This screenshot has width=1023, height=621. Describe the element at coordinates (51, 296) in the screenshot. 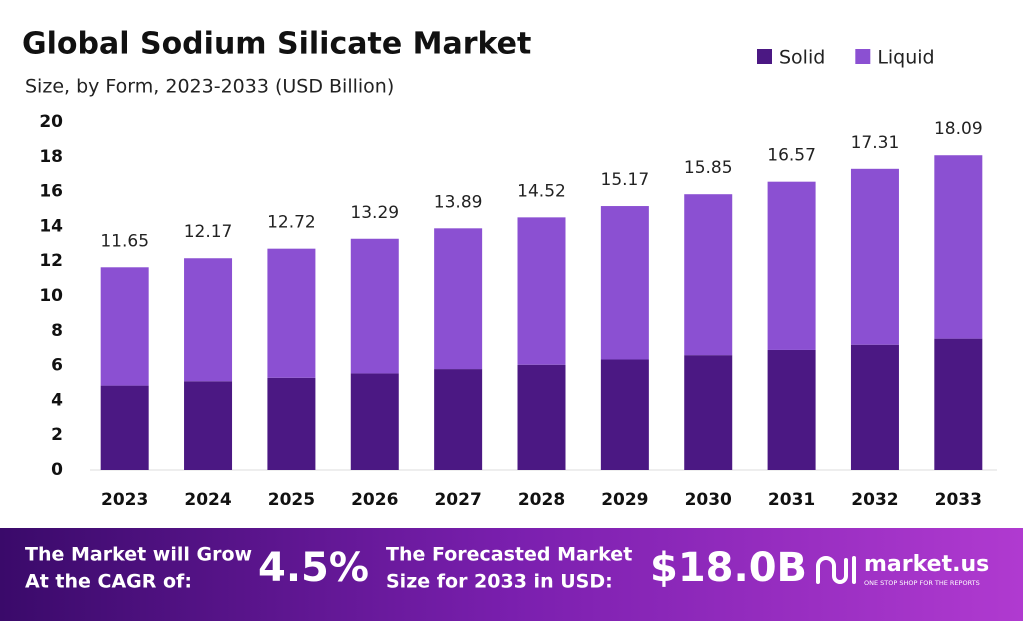

I see `y-tick-label: 10` at that location.